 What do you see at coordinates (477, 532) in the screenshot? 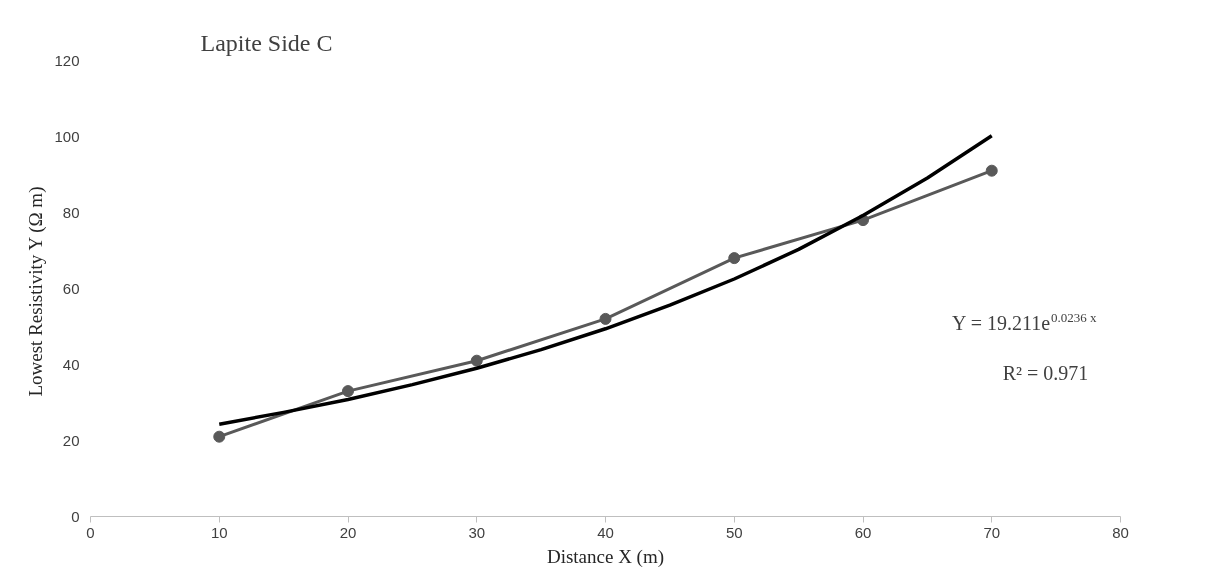
I see `x-tick-label: 30` at bounding box center [477, 532].